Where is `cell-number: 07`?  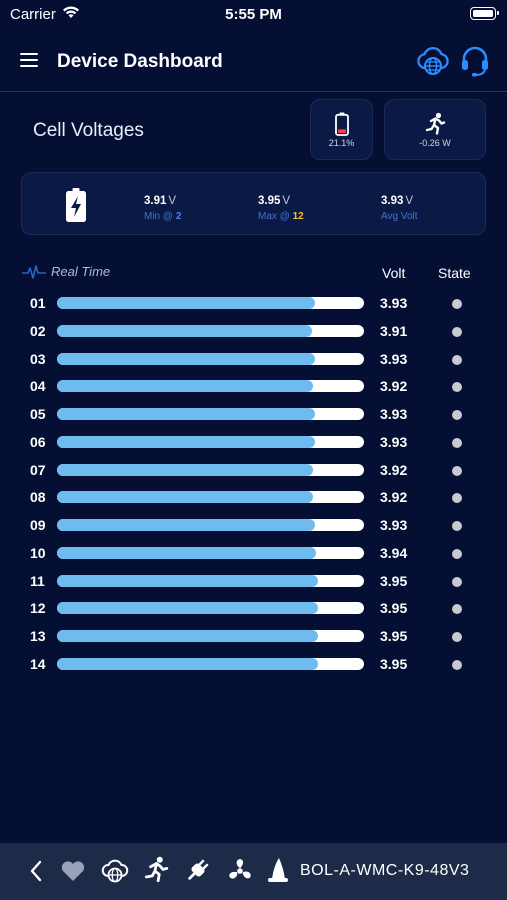
cell-number: 07 is located at coordinates (38, 470).